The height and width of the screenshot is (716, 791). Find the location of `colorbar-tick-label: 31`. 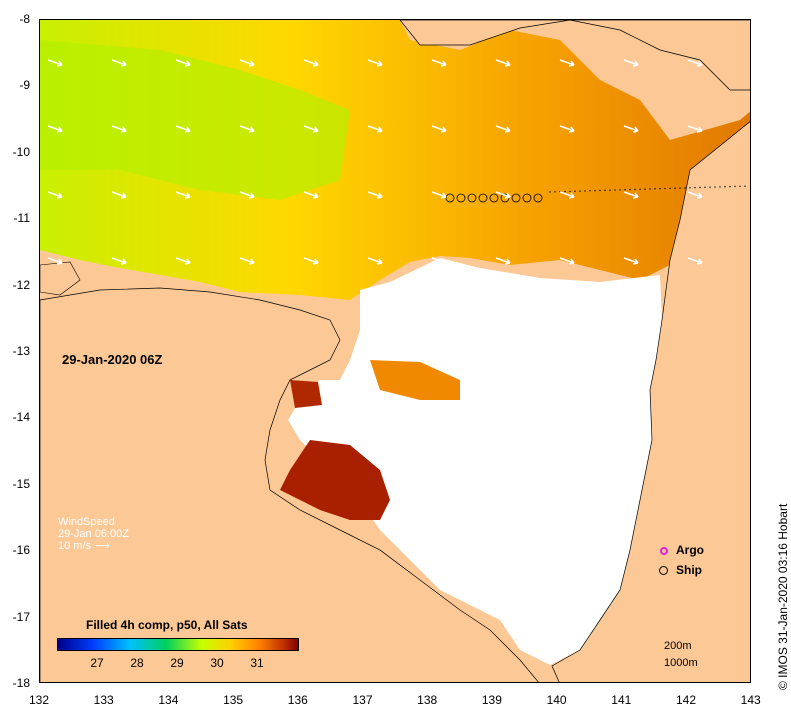

colorbar-tick-label: 31 is located at coordinates (257, 663).